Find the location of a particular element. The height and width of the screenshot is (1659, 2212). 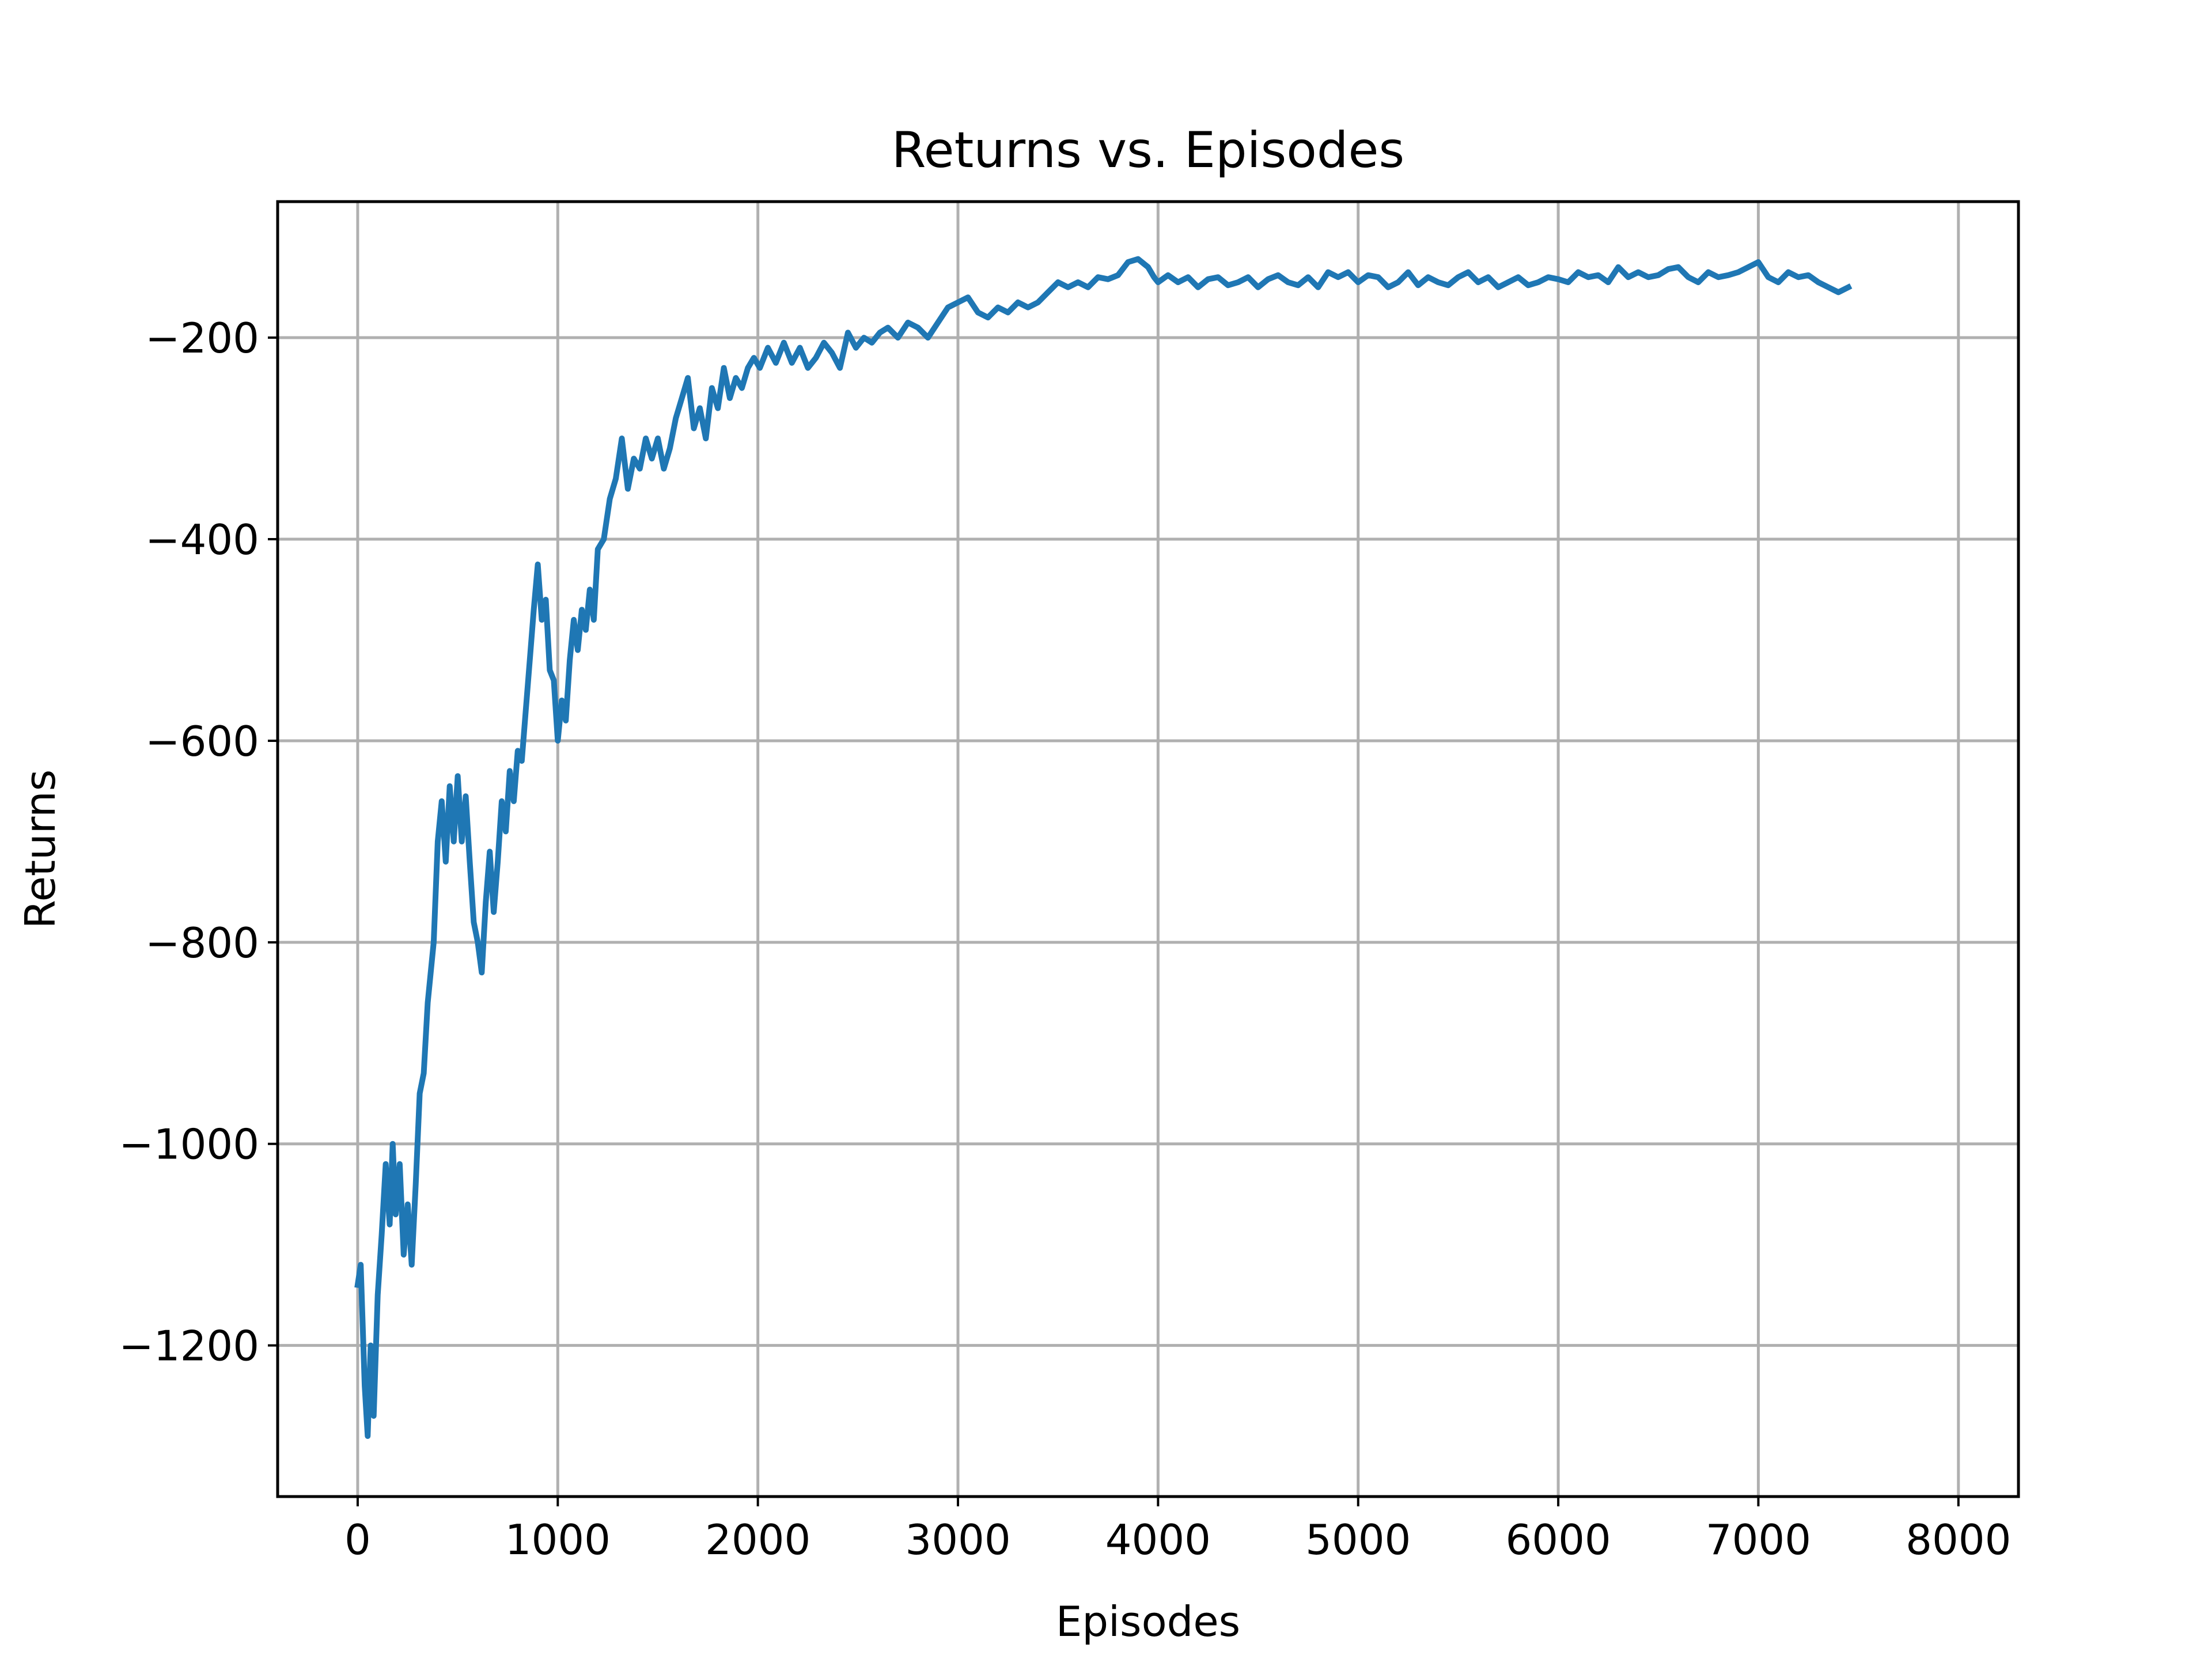

y-tick-label: −800 is located at coordinates (202, 943).